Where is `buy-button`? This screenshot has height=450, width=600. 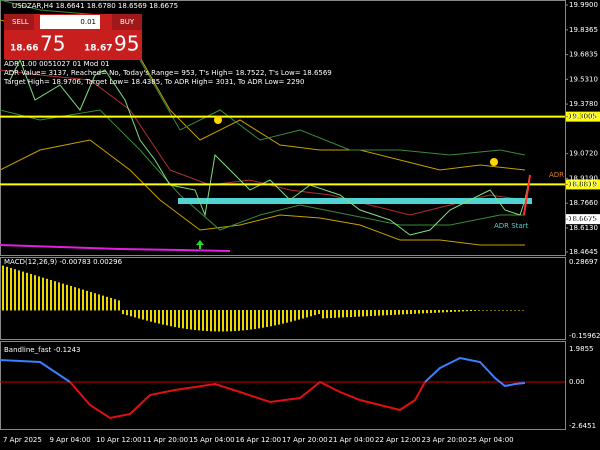 buy-button is located at coordinates (127, 22).